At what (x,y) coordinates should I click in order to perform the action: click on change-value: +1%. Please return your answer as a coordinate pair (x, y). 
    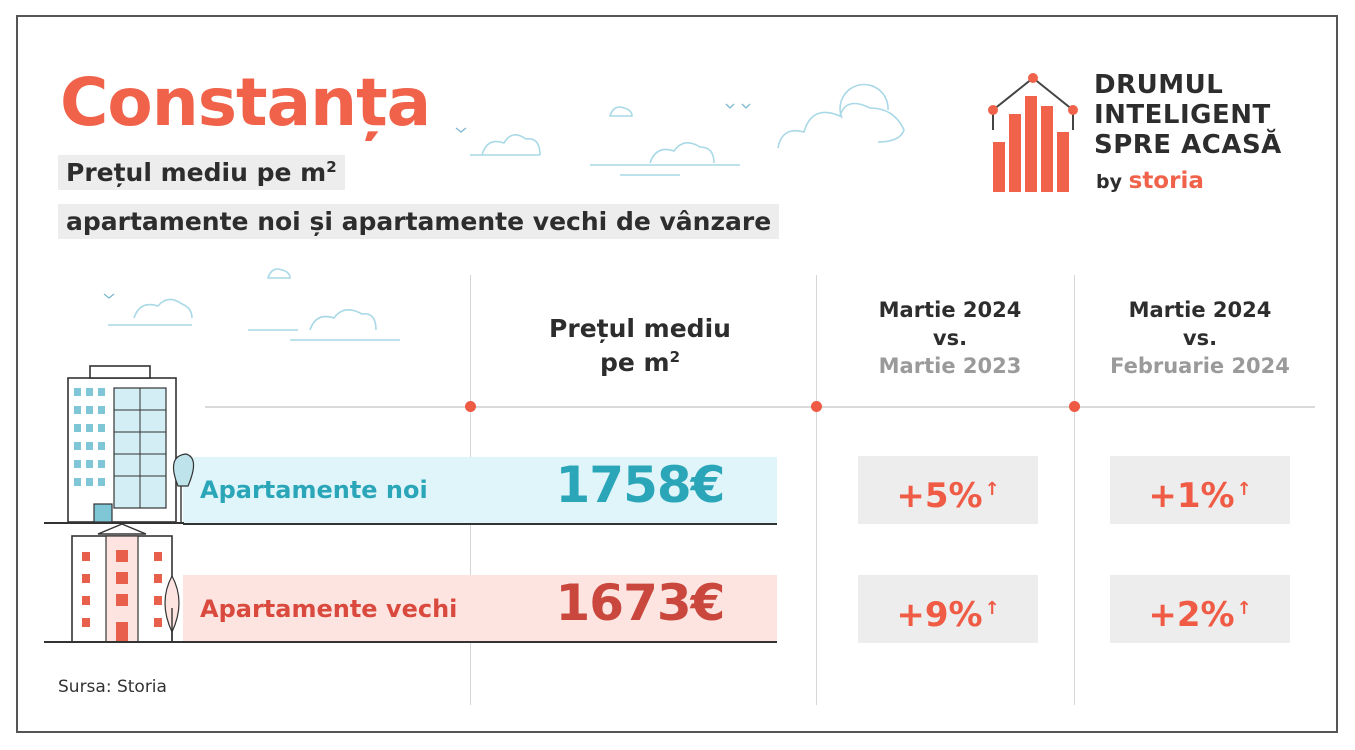
    Looking at the image, I should click on (1191, 496).